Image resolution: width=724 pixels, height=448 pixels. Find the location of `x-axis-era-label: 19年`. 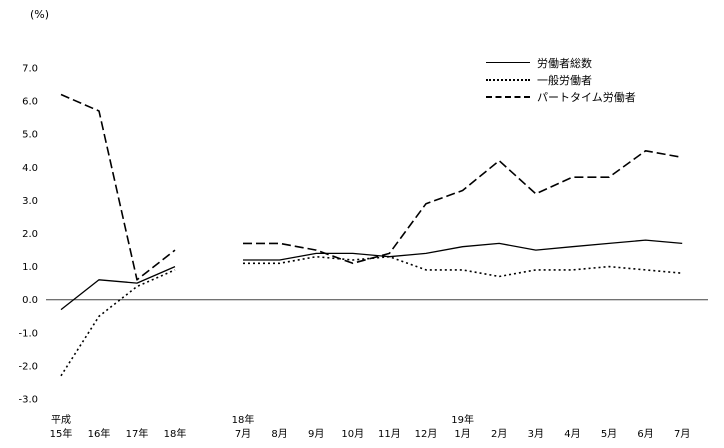

x-axis-era-label: 19年 is located at coordinates (462, 419).